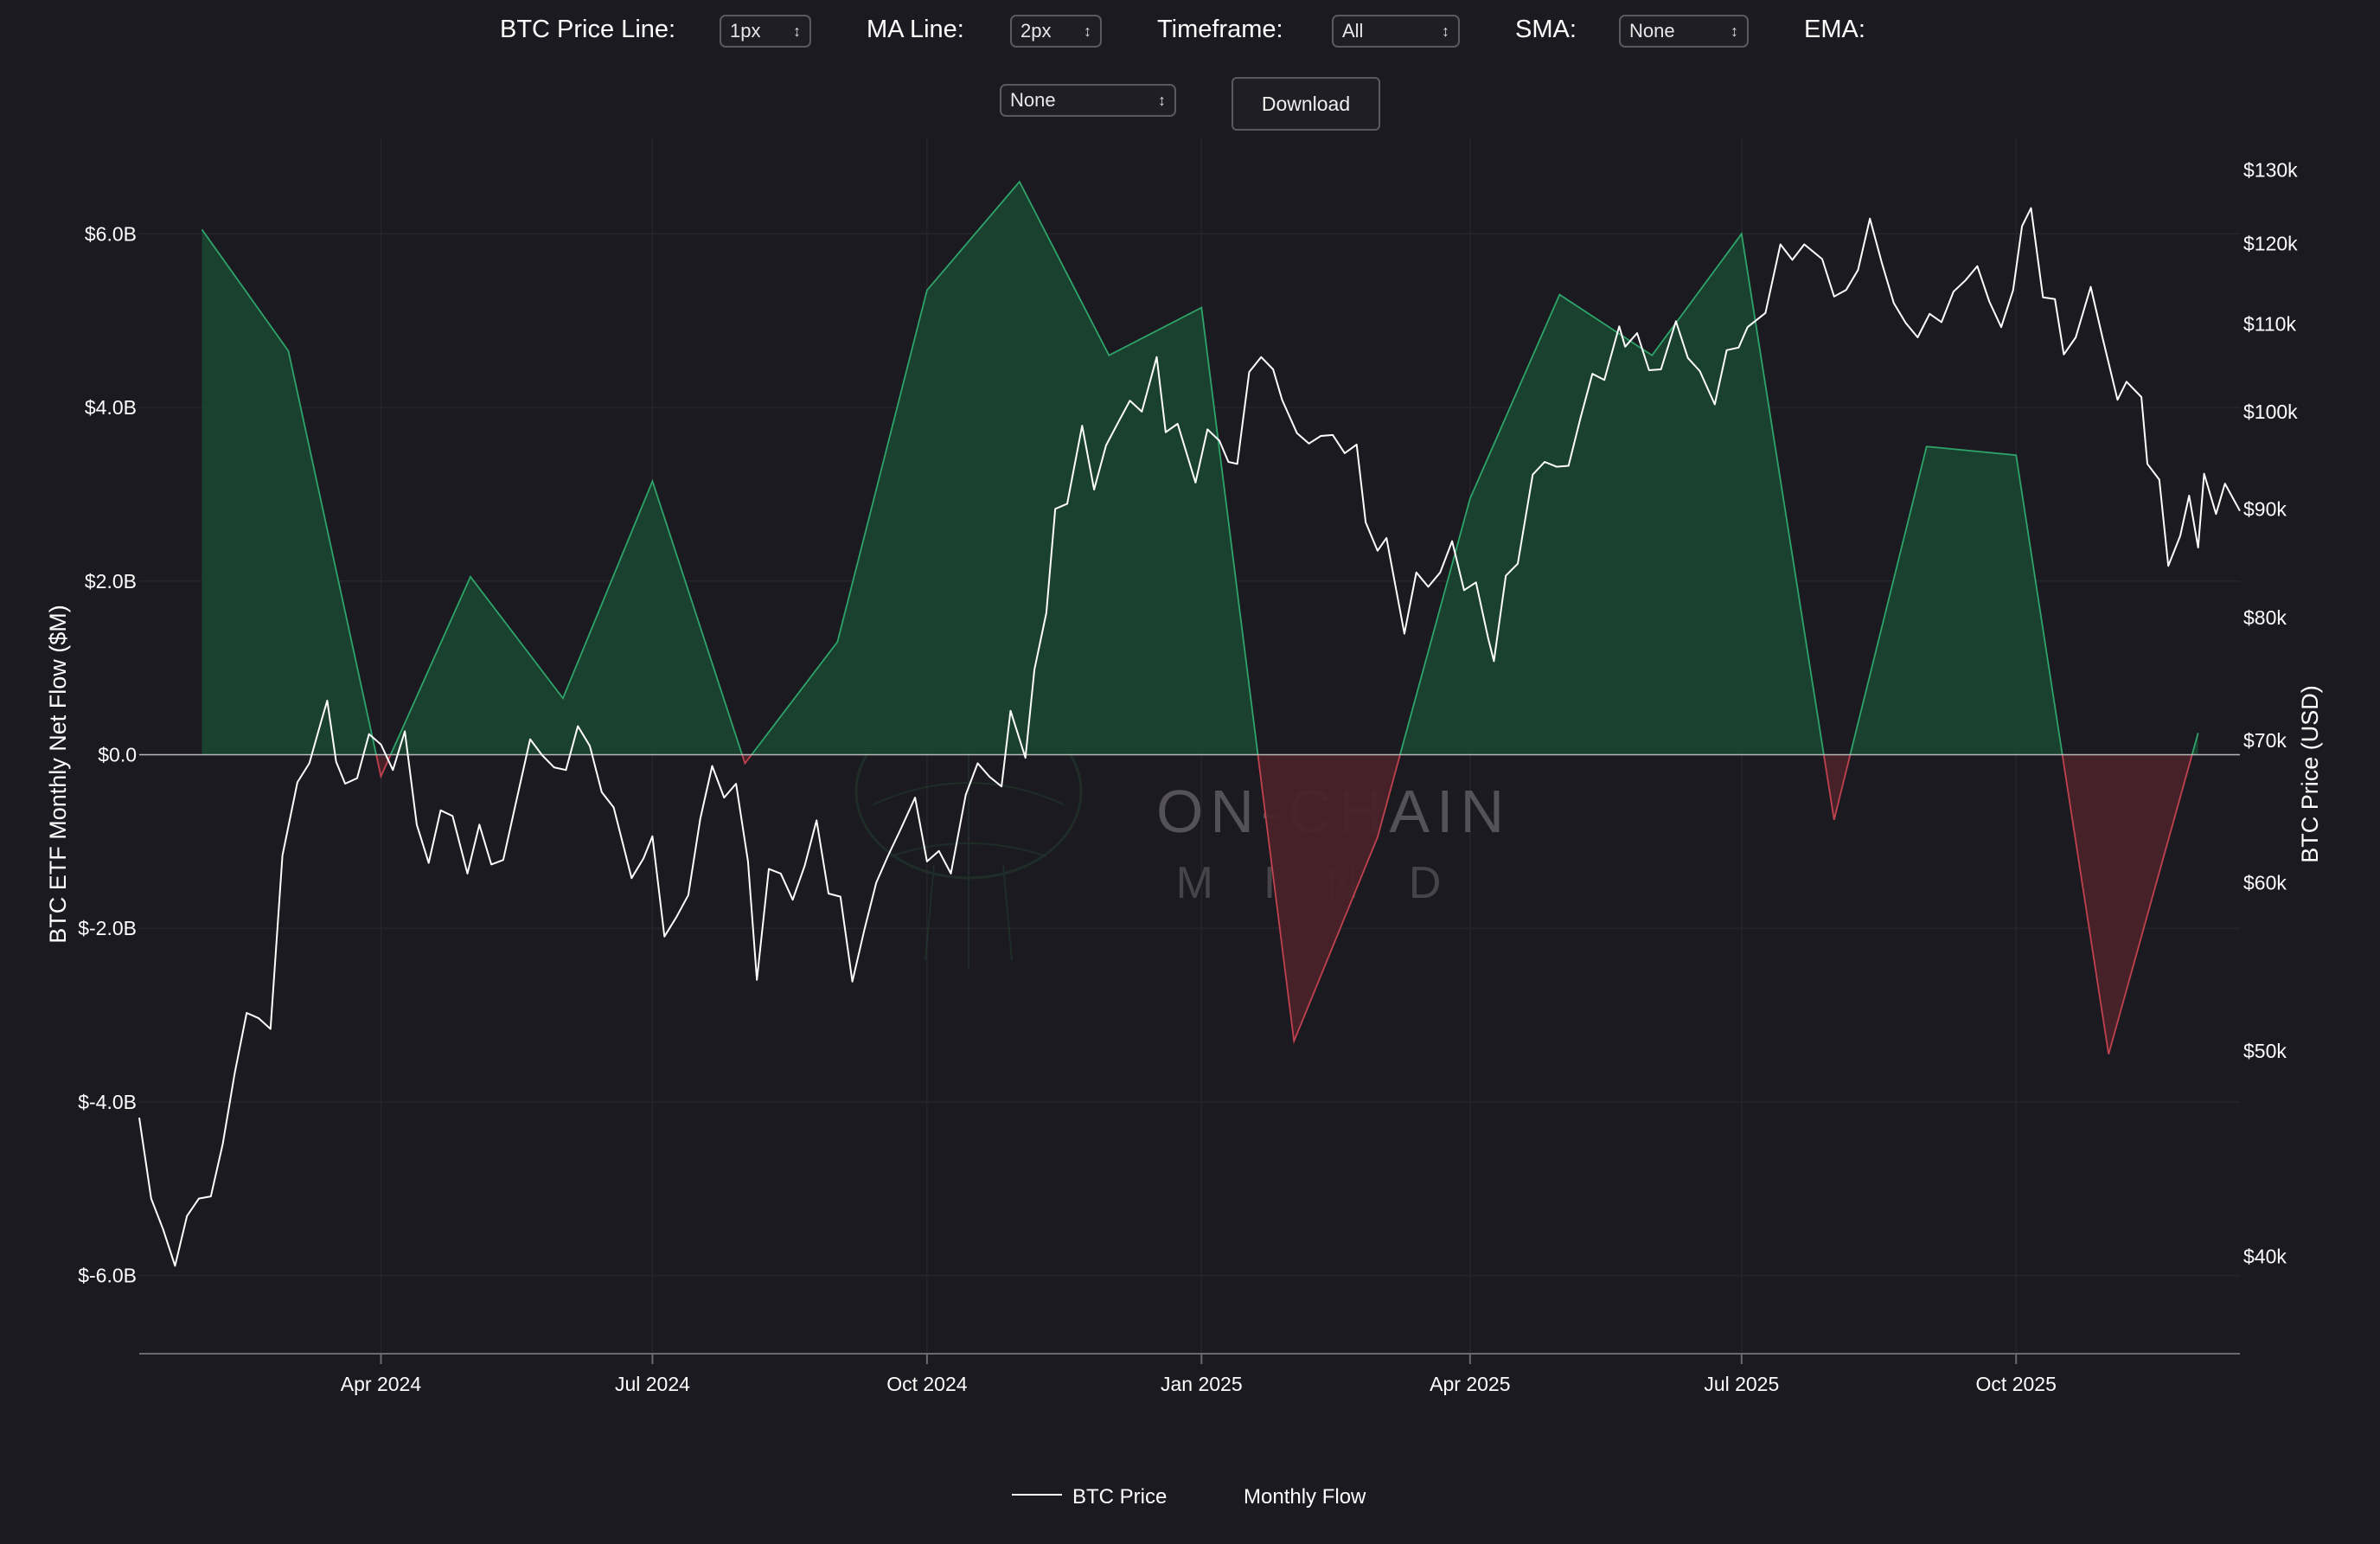 This screenshot has height=1544, width=2380. What do you see at coordinates (927, 1384) in the screenshot?
I see `x-tick-label: Oct 2024` at bounding box center [927, 1384].